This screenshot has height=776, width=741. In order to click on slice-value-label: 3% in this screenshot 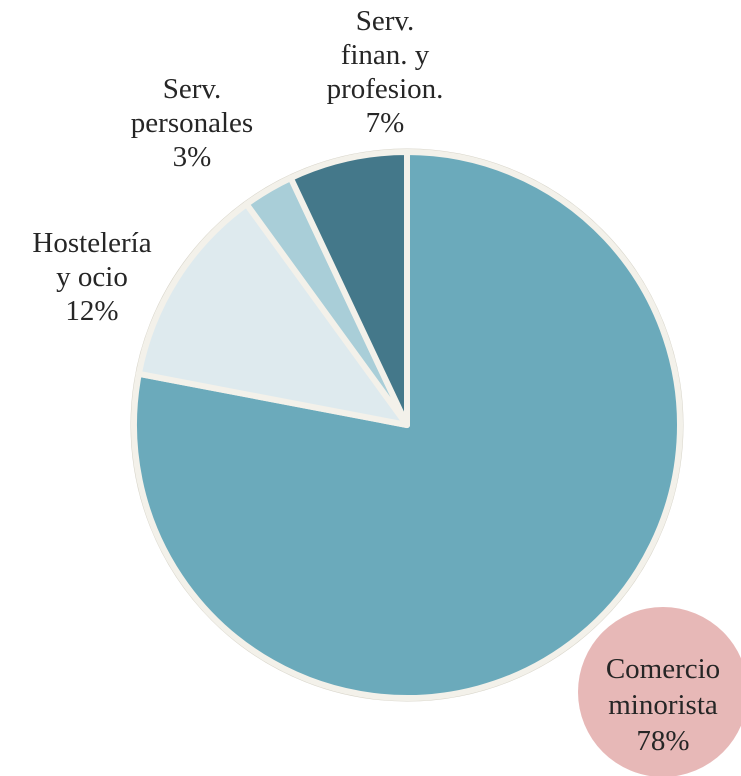, I will do `click(192, 157)`.